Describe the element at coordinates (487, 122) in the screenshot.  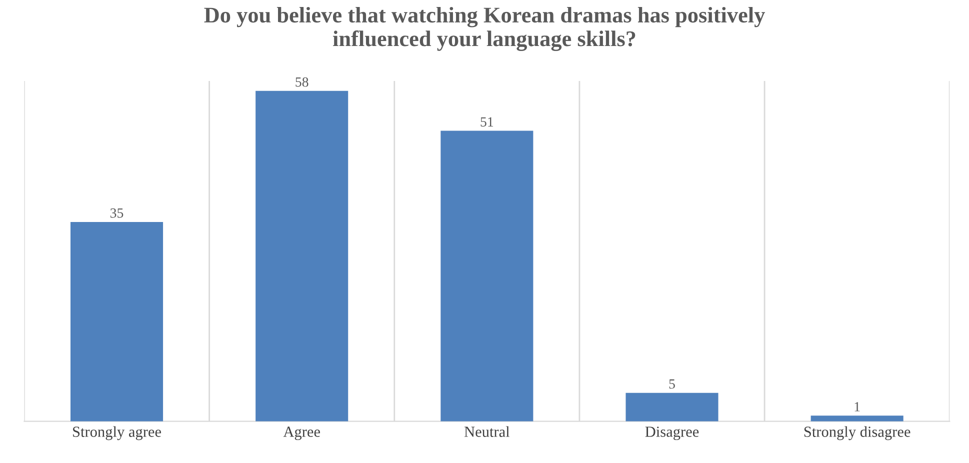
I see `data-label: 51` at that location.